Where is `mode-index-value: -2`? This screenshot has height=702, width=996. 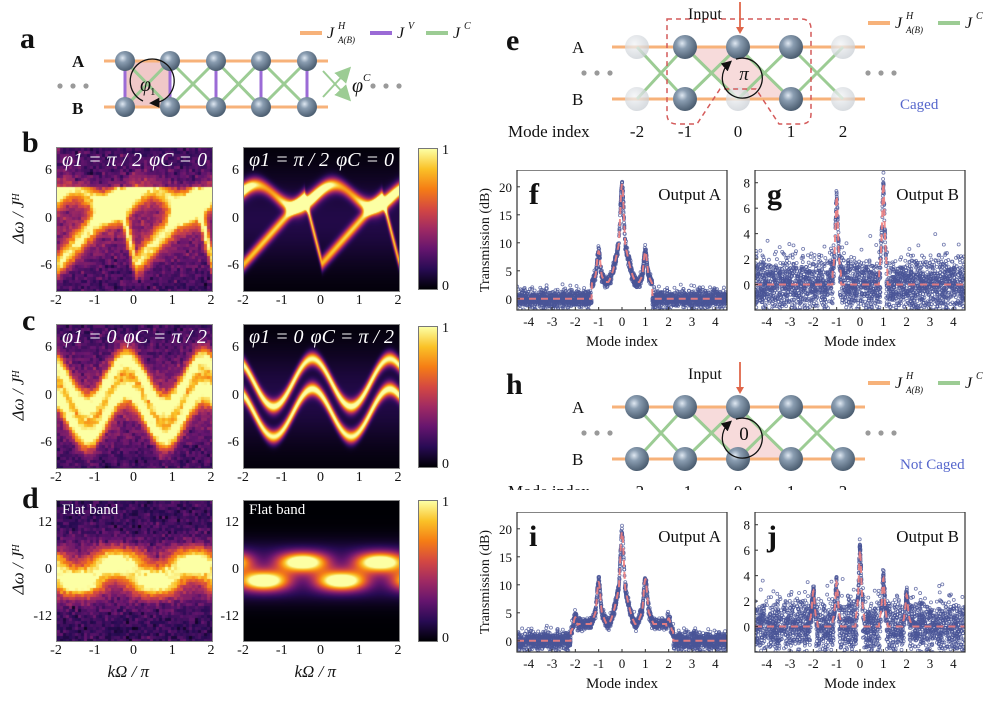 mode-index-value: -2 is located at coordinates (637, 131).